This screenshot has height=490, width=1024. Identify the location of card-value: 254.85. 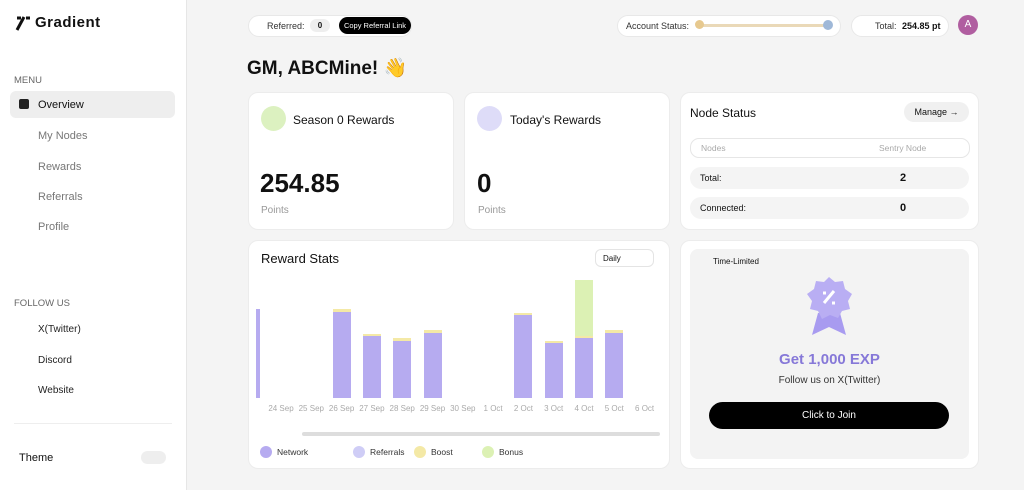
(300, 183).